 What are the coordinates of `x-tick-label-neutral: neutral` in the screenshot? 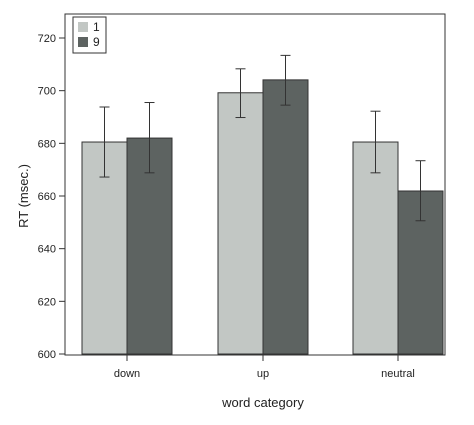 It's located at (398, 374).